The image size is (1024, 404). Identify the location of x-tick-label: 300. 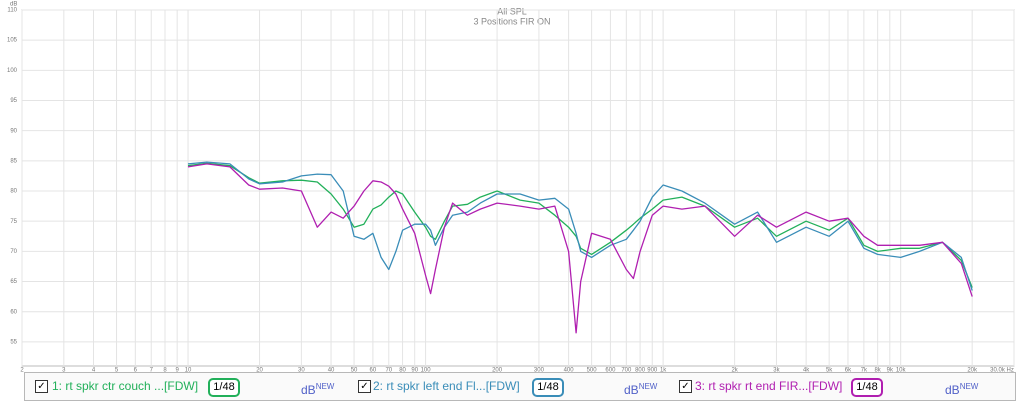
(539, 370).